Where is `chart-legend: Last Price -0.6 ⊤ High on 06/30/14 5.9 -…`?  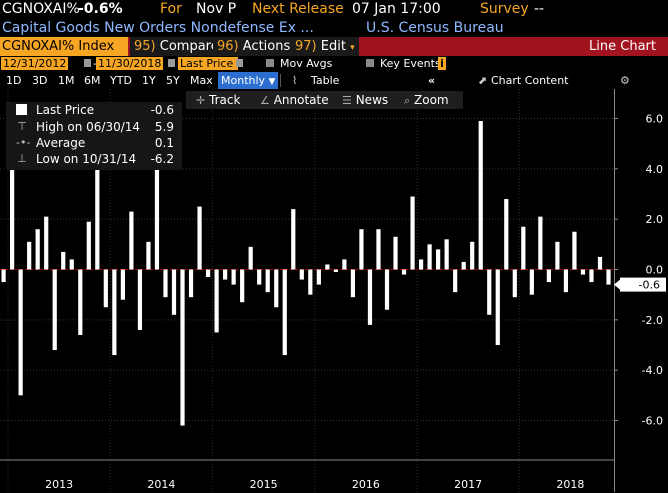 chart-legend: Last Price -0.6 ⊤ High on 06/30/14 5.9 -… is located at coordinates (94, 136).